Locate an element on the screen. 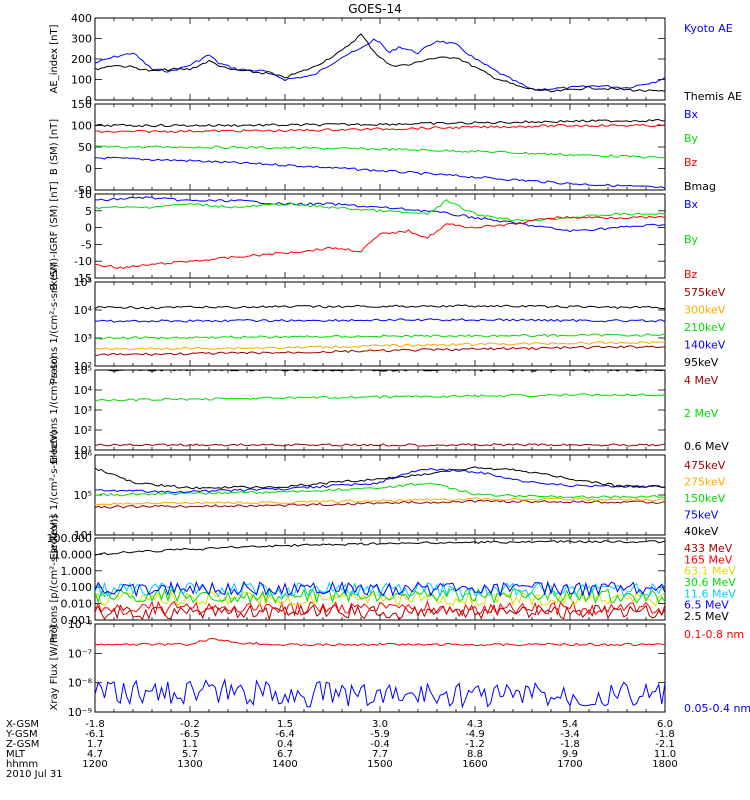 This screenshot has height=800, width=750. y-tick-label: 10 is located at coordinates (85, 194).